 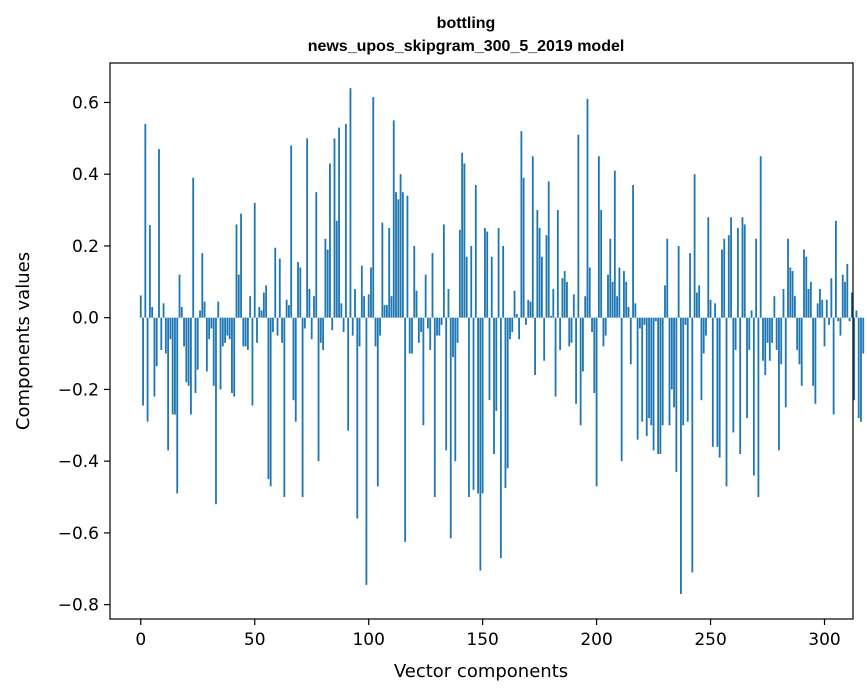 What do you see at coordinates (78, 390) in the screenshot?
I see `y-tick-label: −0.2` at bounding box center [78, 390].